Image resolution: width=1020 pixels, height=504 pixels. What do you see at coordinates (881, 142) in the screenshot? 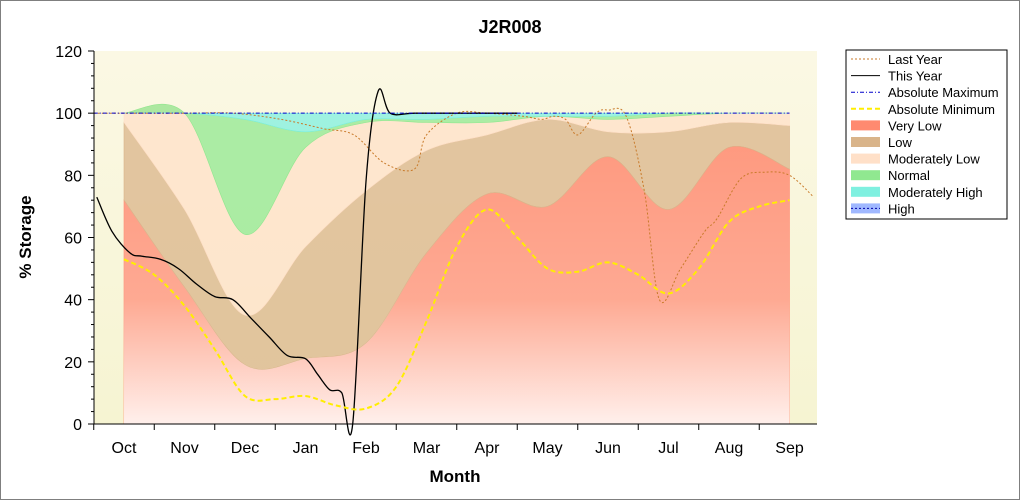
I see `legend-item: Low` at bounding box center [881, 142].